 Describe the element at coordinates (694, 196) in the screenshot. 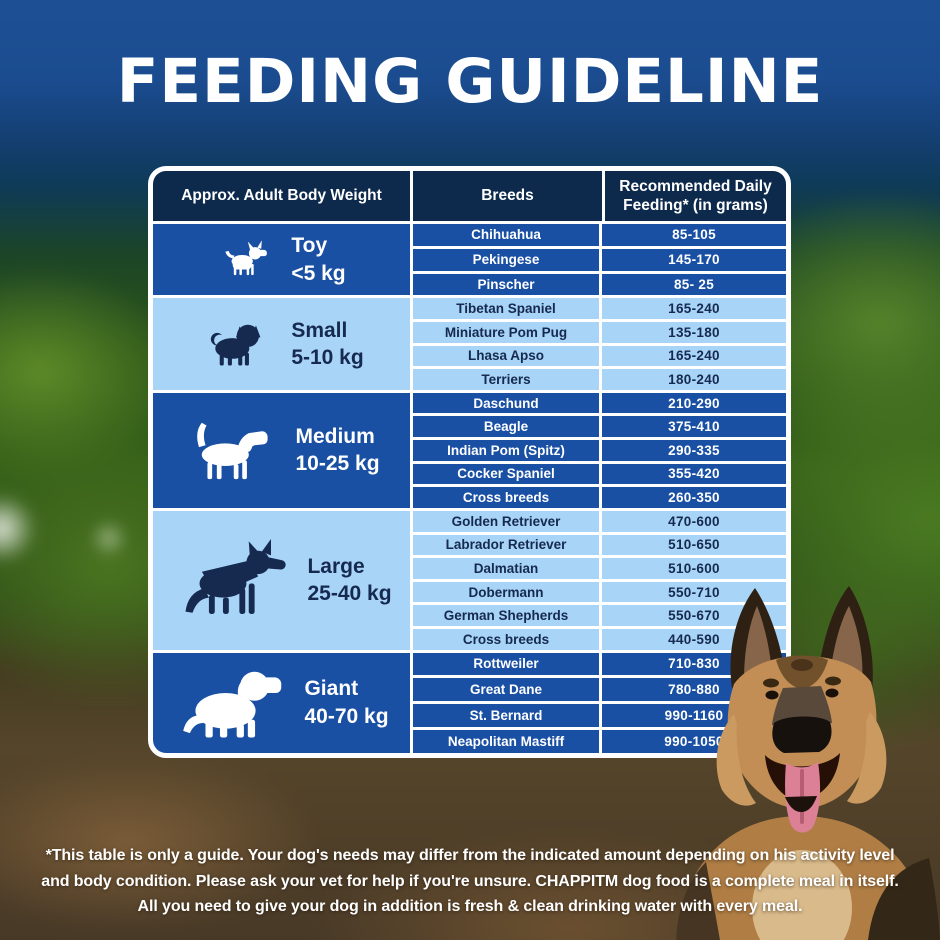

I see `column-header-daily-feeding: Recommended Daily Feeding* (in grams)` at that location.